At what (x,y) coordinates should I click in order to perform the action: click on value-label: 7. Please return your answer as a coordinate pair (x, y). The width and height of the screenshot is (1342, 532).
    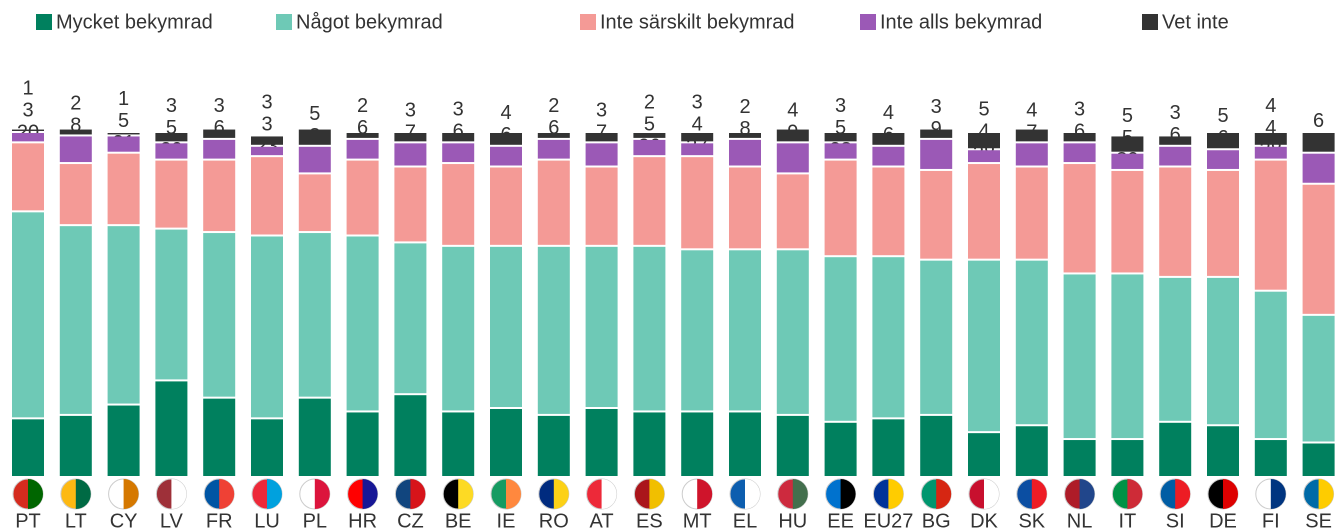
    Looking at the image, I should click on (601, 133).